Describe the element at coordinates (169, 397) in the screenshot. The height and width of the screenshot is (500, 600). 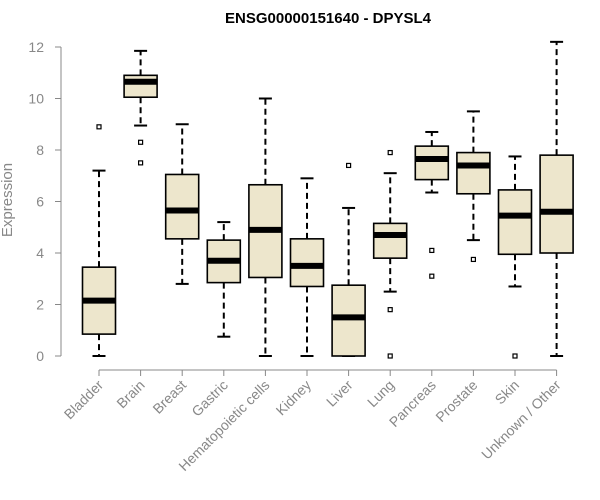
I see `x-tick-label: Breast` at that location.